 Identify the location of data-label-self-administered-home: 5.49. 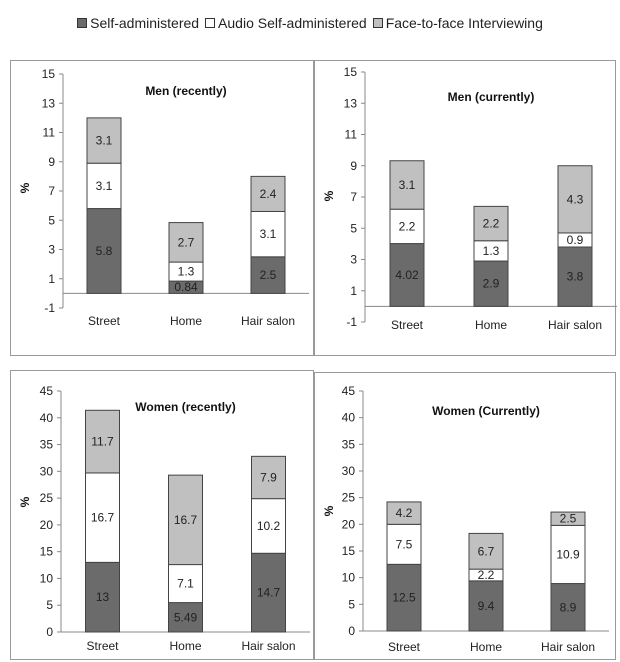
(186, 617).